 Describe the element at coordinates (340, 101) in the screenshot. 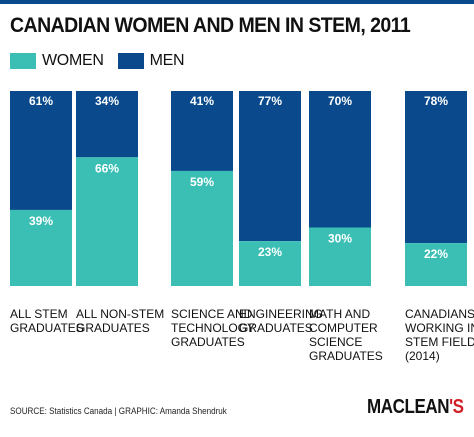

I see `data-label-men-4: 70%` at that location.